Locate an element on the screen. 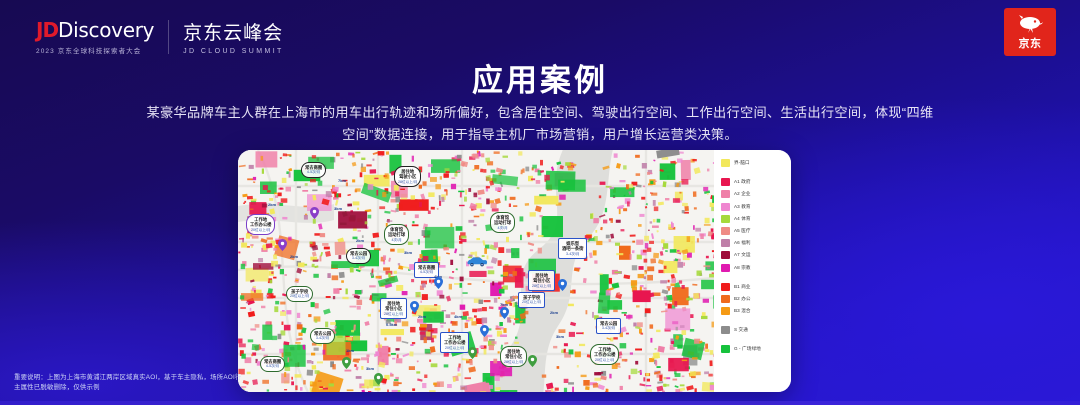 Image resolution: width=1080 pixels, height=405 pixels. jd-dog-icon is located at coordinates (1031, 23).